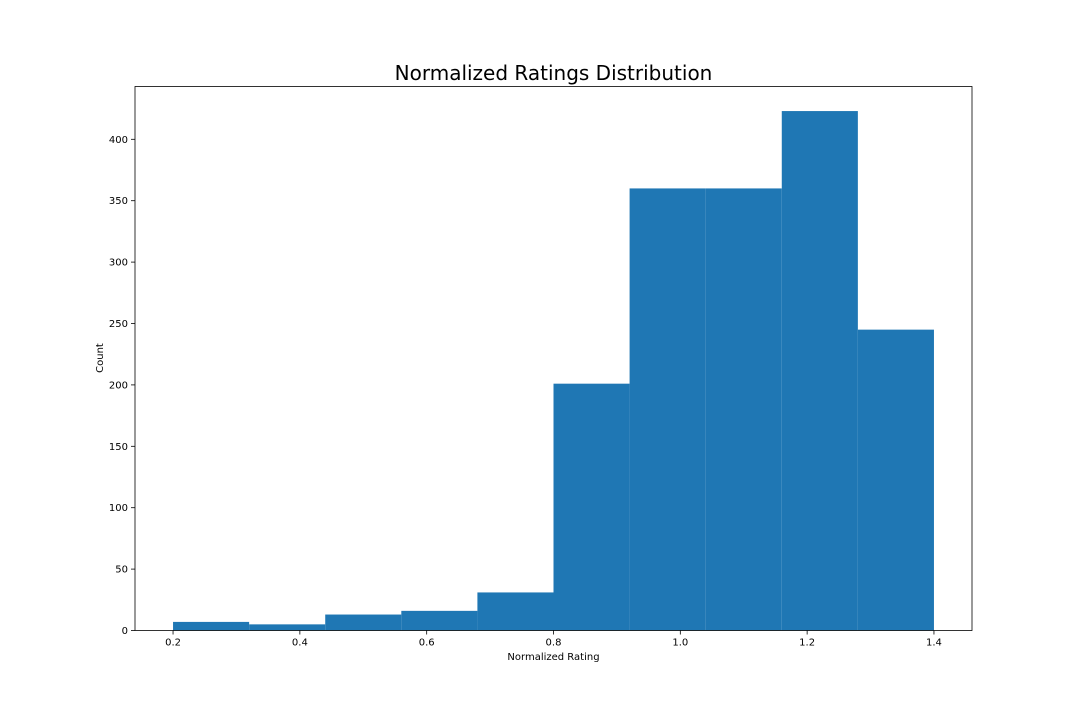  I want to click on chart-title: Normalized Ratings Distribution, so click(554, 73).